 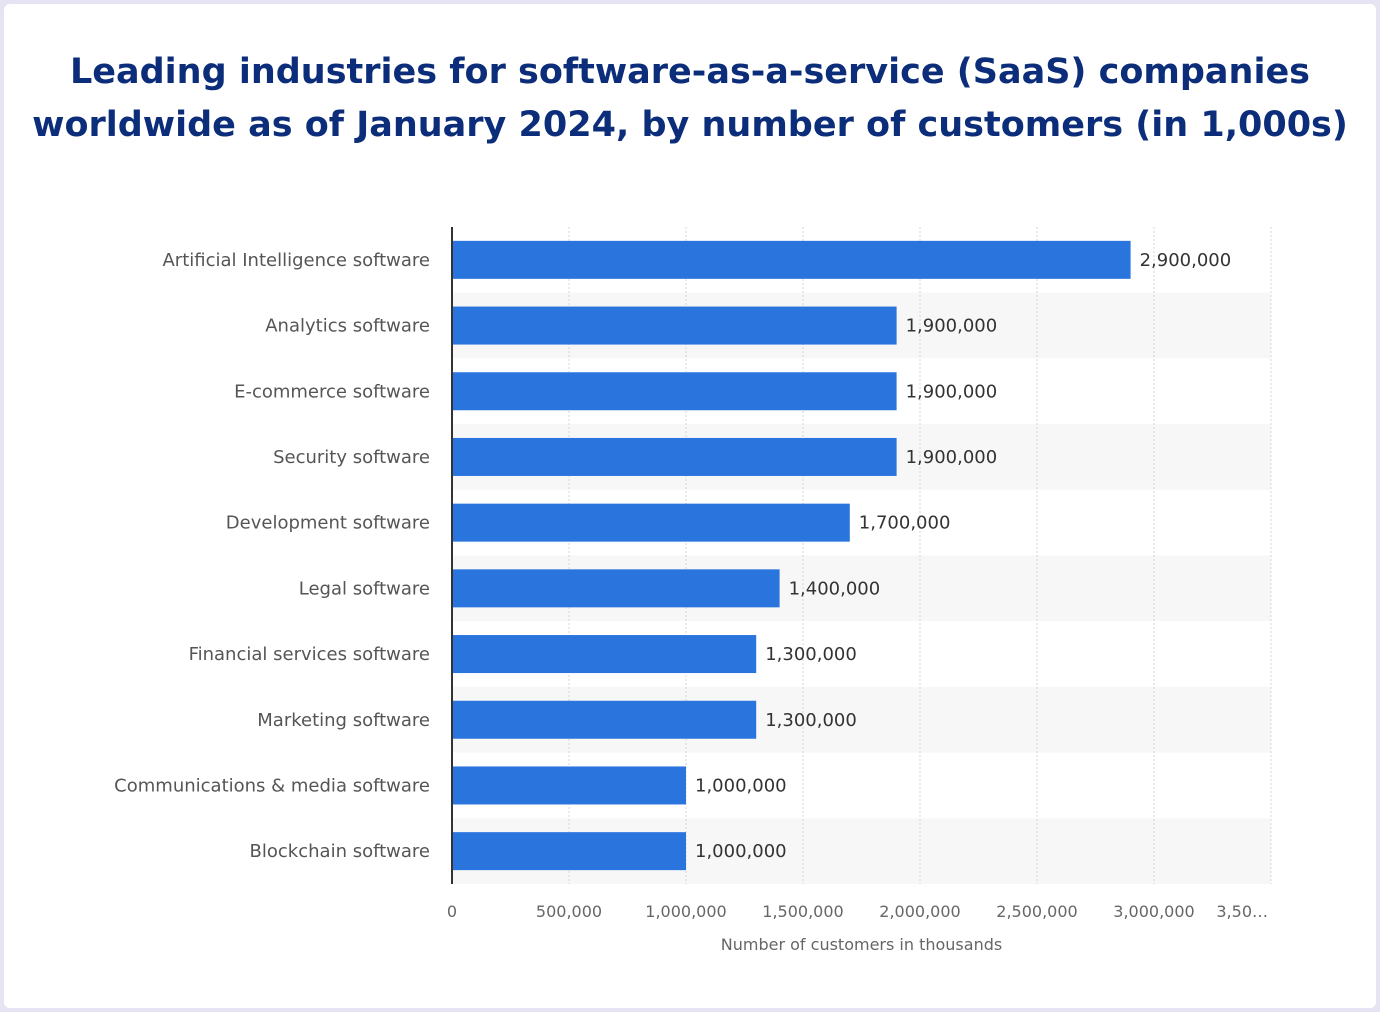 I want to click on category-label: Blockchain software, so click(x=340, y=851).